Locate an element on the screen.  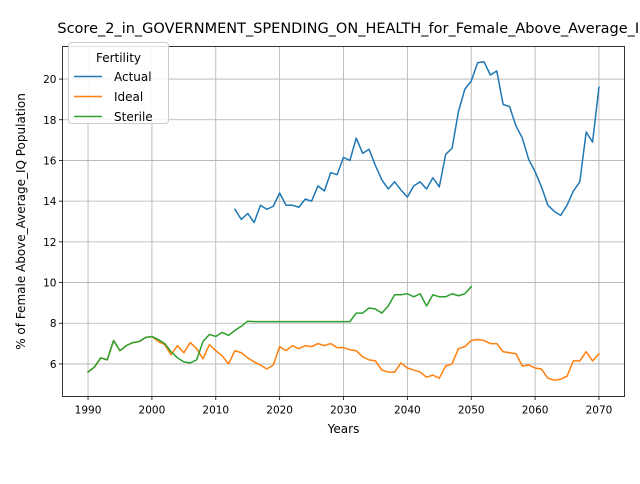
x-tick: 1990 is located at coordinates (88, 406).